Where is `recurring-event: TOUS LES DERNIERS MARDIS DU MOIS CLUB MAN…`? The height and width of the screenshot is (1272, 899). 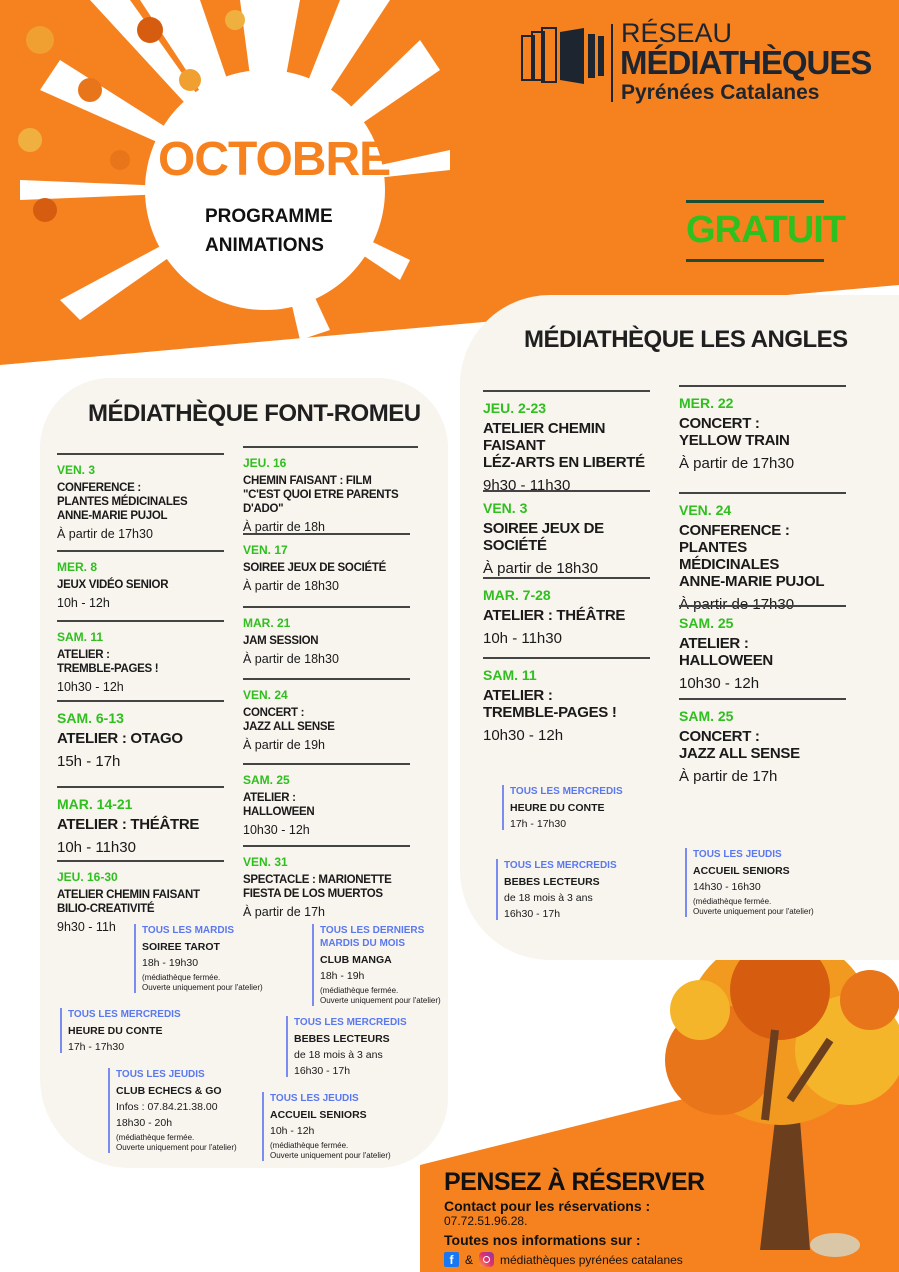 recurring-event: TOUS LES DERNIERS MARDIS DU MOIS CLUB MAN… is located at coordinates (376, 965).